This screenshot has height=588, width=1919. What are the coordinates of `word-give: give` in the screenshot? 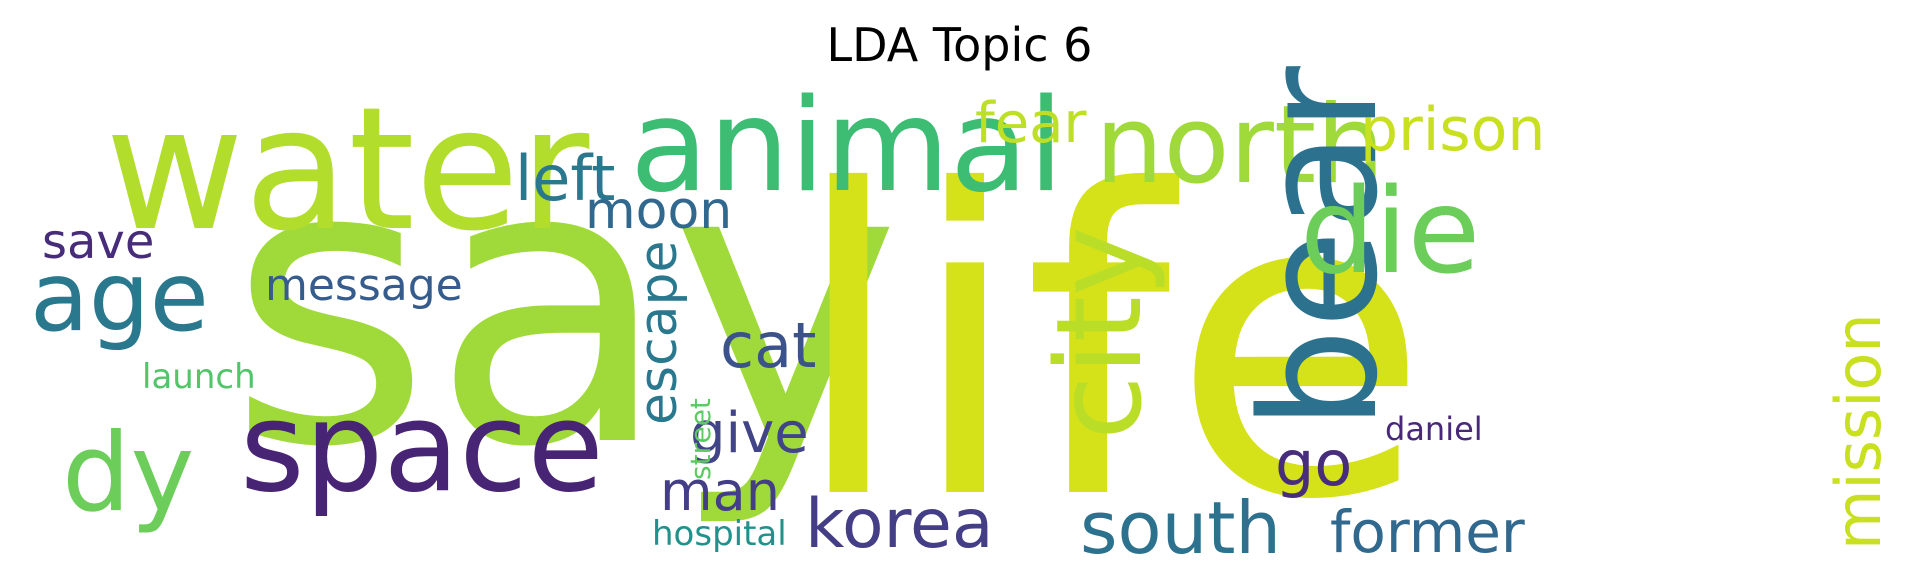 It's located at (749, 433).